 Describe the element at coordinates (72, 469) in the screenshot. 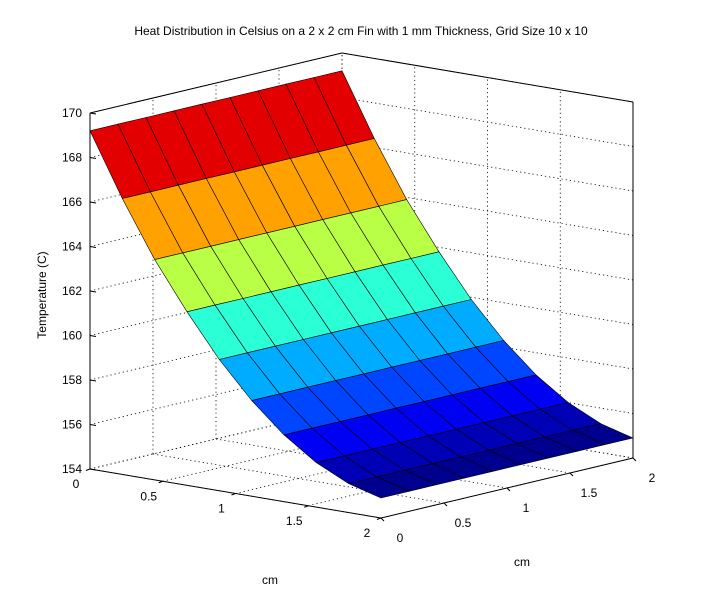

I see `z-tick-label: 154` at that location.